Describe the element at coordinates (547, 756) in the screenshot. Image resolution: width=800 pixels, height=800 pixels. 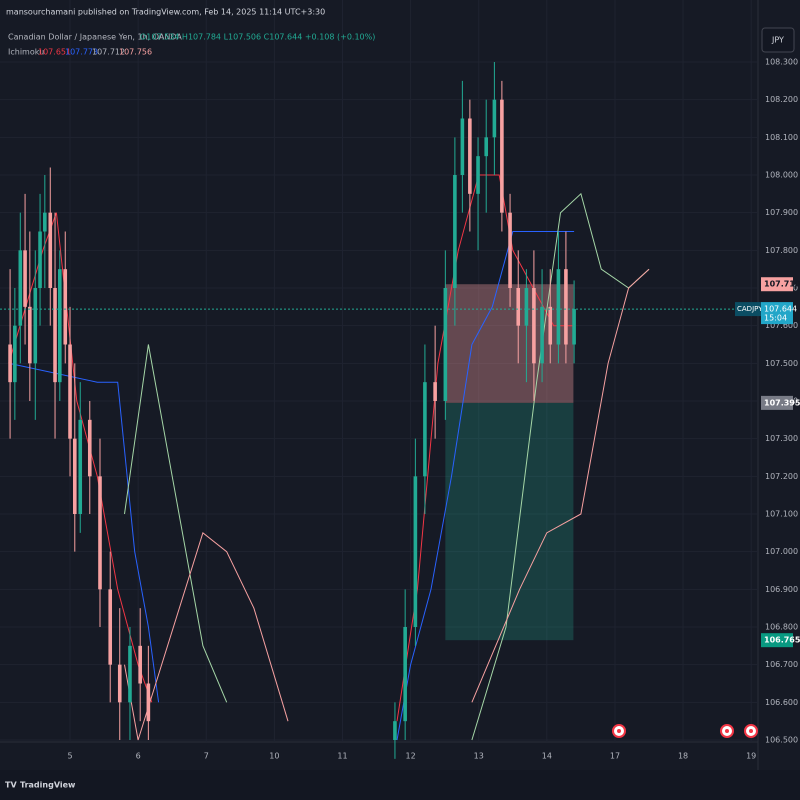
I see `x-tick-label: 14` at that location.